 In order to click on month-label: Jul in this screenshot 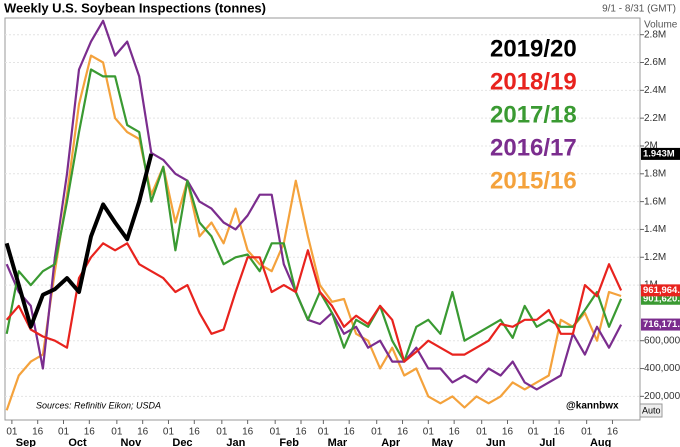, I will do `click(547, 442)`.